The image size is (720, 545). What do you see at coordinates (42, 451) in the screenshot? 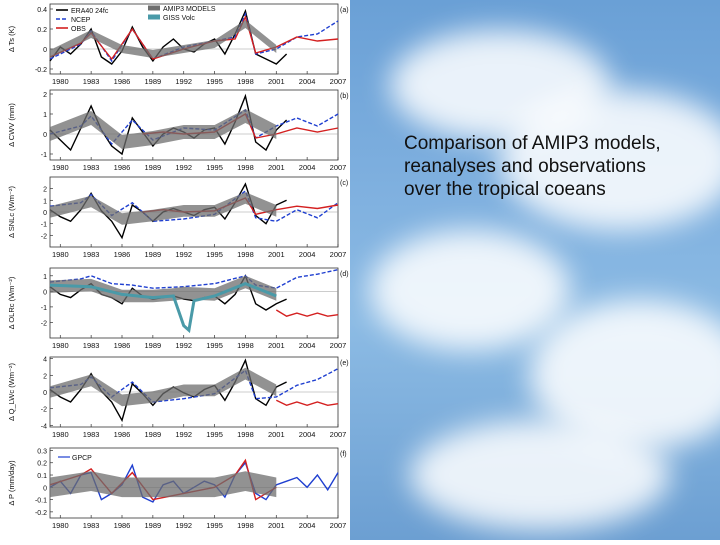
I see `y-tick-label: 0.3` at bounding box center [42, 451].